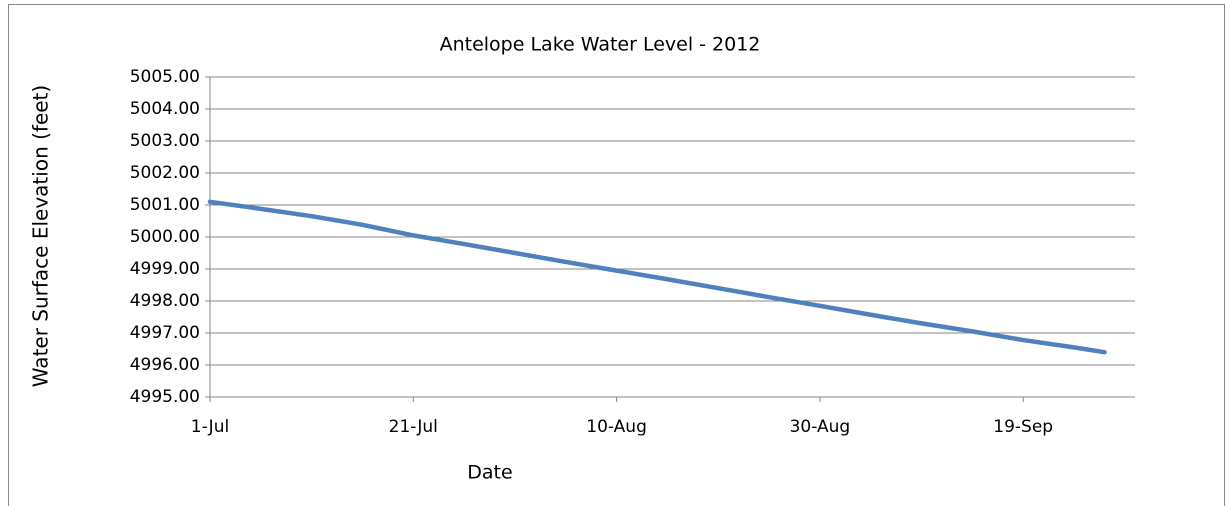 The width and height of the screenshot is (1226, 506). What do you see at coordinates (165, 173) in the screenshot?
I see `y-tick-label: 5002.00` at bounding box center [165, 173].